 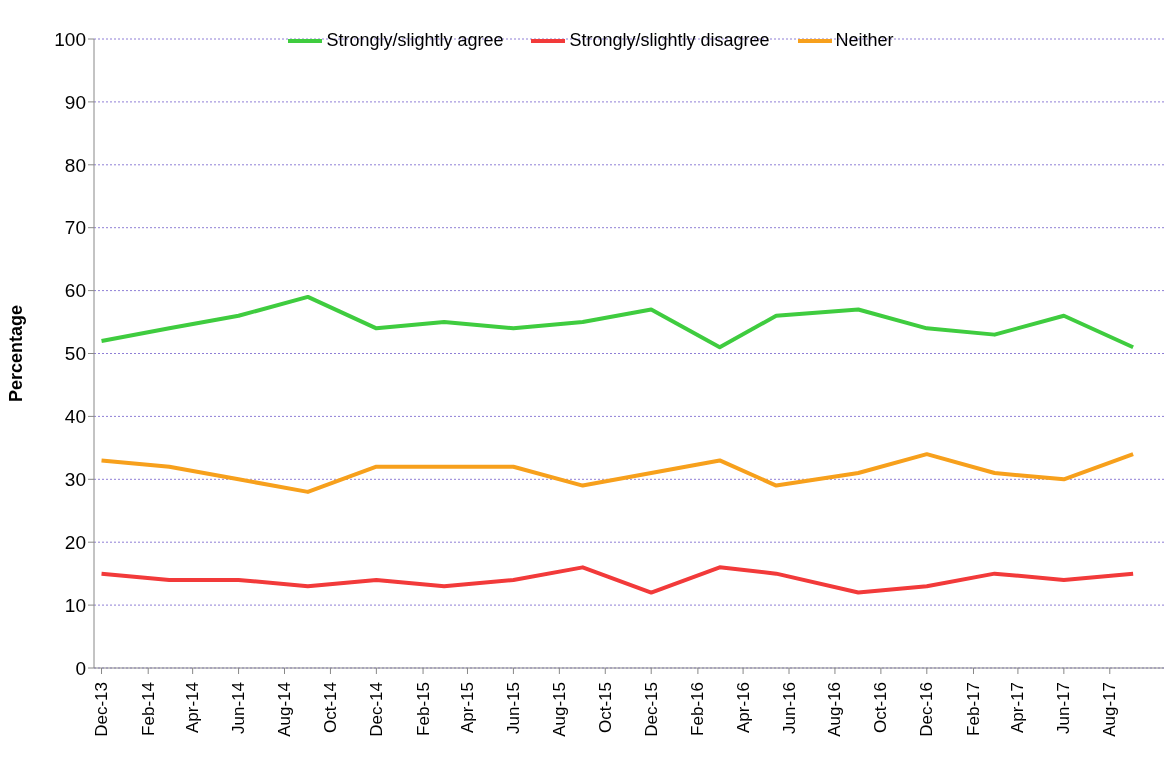 I want to click on y-tick-label: 30, so click(x=75, y=480).